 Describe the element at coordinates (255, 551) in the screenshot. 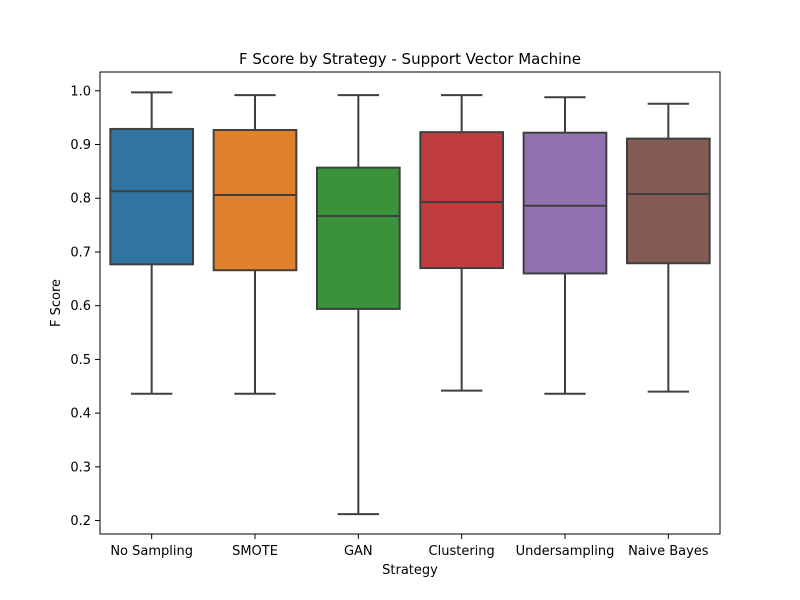

I see `x-tick-label: SMOTE` at that location.